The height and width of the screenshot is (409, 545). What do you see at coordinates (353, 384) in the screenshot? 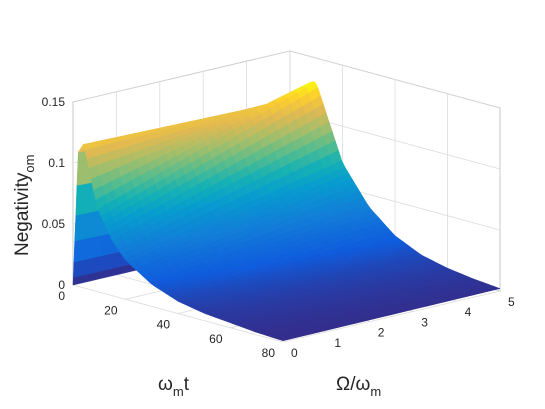
I see `y-axis-label-main: Ω/ω` at bounding box center [353, 384].